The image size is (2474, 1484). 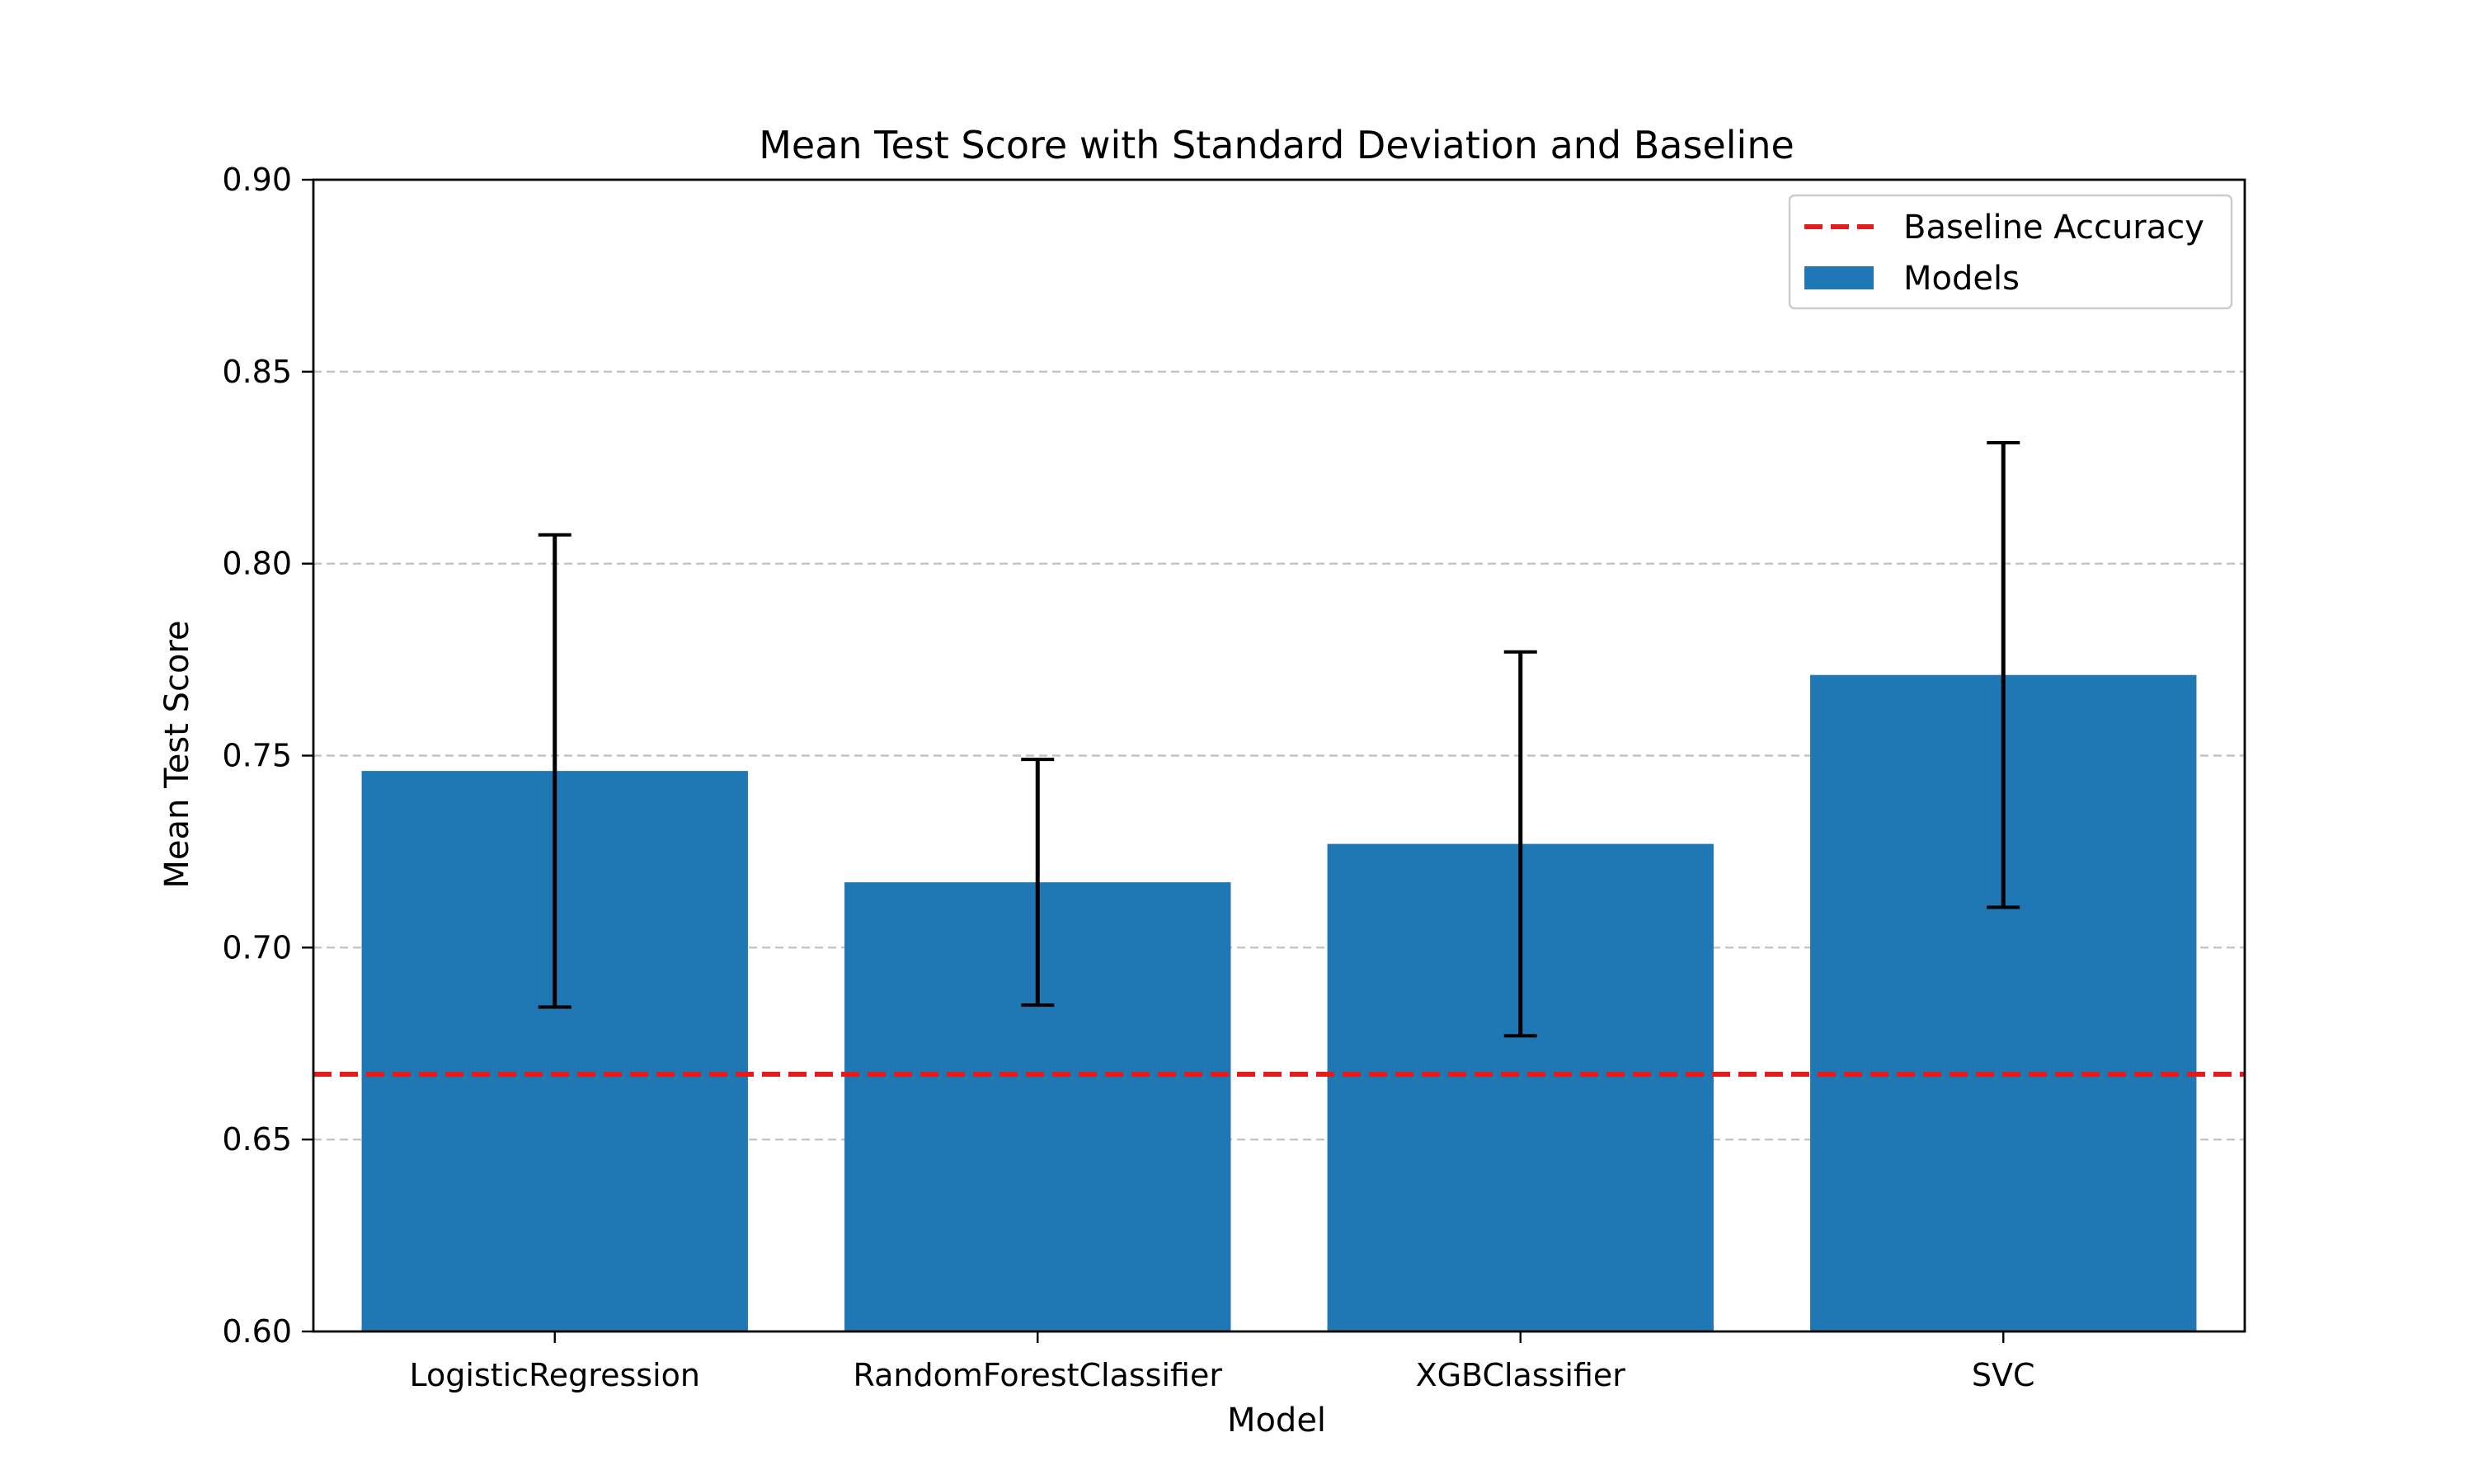 What do you see at coordinates (555, 1375) in the screenshot?
I see `x-tick-label-LogisticRegression: LogisticRegression` at bounding box center [555, 1375].